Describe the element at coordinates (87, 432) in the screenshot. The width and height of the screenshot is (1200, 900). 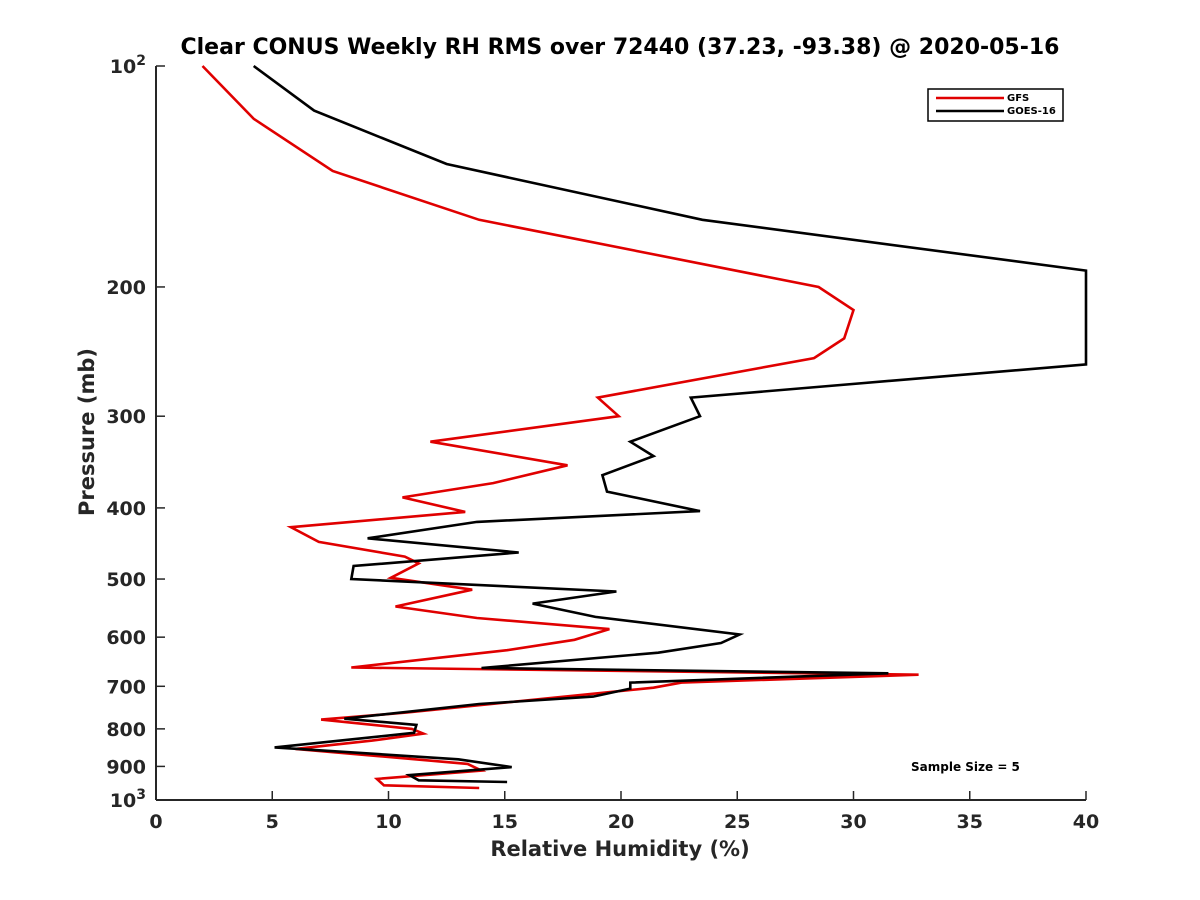
I see `y-axis-title: Pressure (mb)` at that location.